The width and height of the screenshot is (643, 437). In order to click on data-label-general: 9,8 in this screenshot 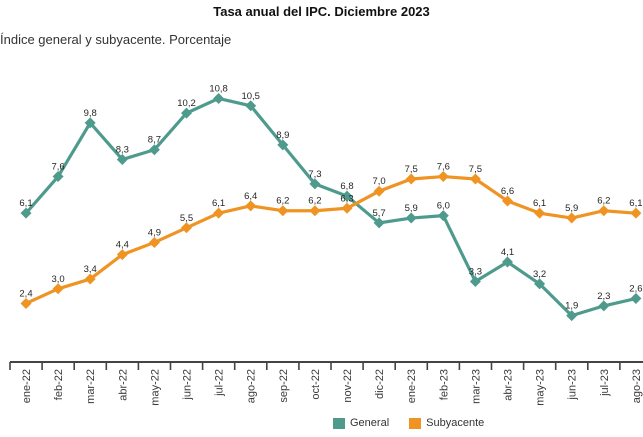, I will do `click(90, 113)`.